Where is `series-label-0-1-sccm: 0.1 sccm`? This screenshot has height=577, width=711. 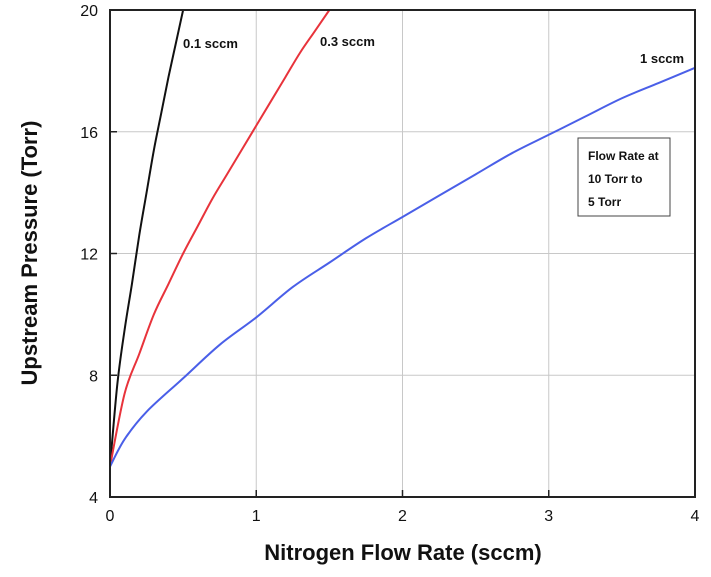
series-label-0-1-sccm: 0.1 sccm is located at coordinates (210, 43).